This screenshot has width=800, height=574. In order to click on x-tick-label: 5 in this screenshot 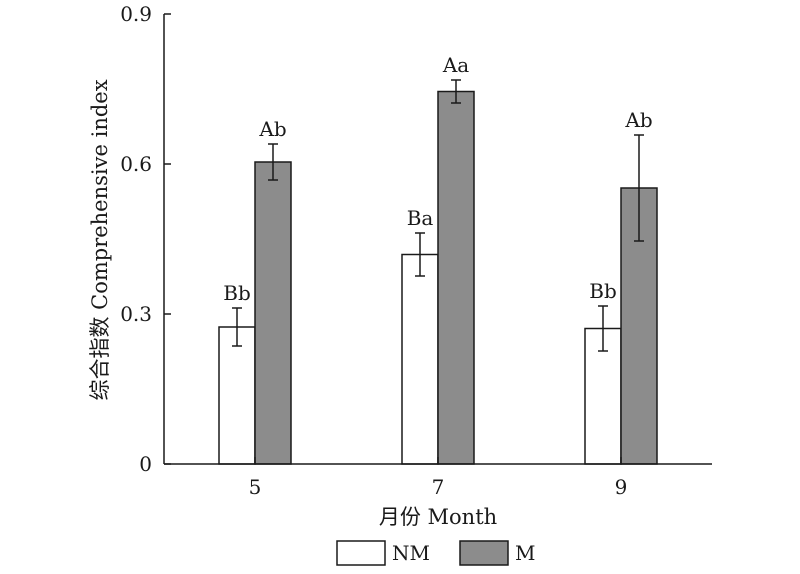, I will do `click(255, 487)`.